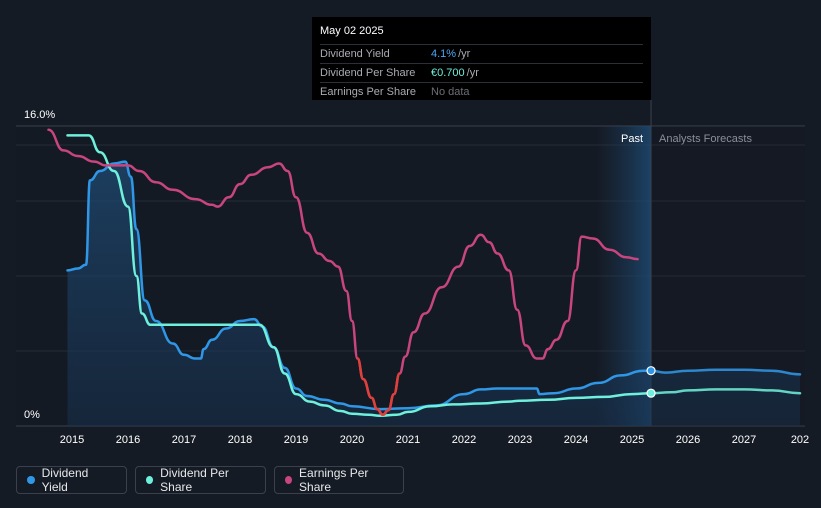 The height and width of the screenshot is (508, 821). What do you see at coordinates (448, 73) in the screenshot?
I see `tooltip-value: €0.700` at bounding box center [448, 73].